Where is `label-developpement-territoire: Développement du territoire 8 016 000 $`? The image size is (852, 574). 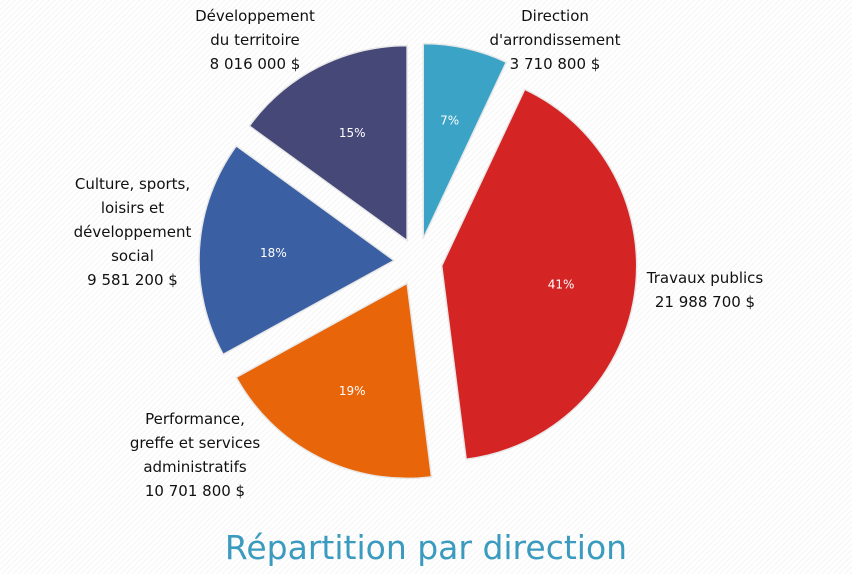 label-developpement-territoire: Développement du territoire 8 016 000 $ is located at coordinates (255, 40).